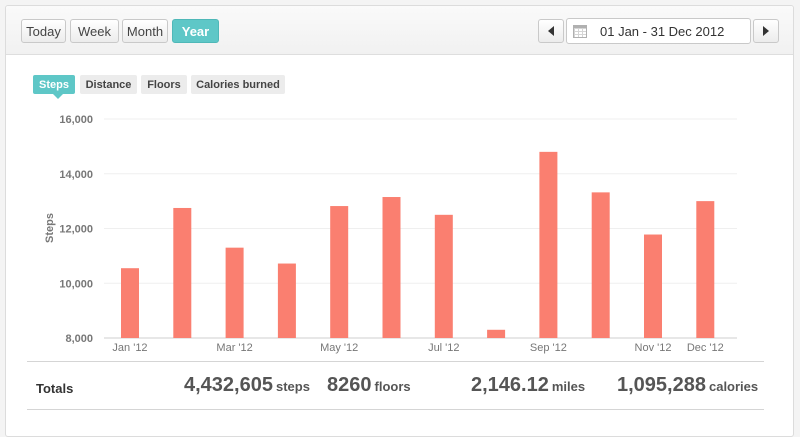 This screenshot has height=437, width=800. I want to click on chevron-left-icon, so click(551, 31).